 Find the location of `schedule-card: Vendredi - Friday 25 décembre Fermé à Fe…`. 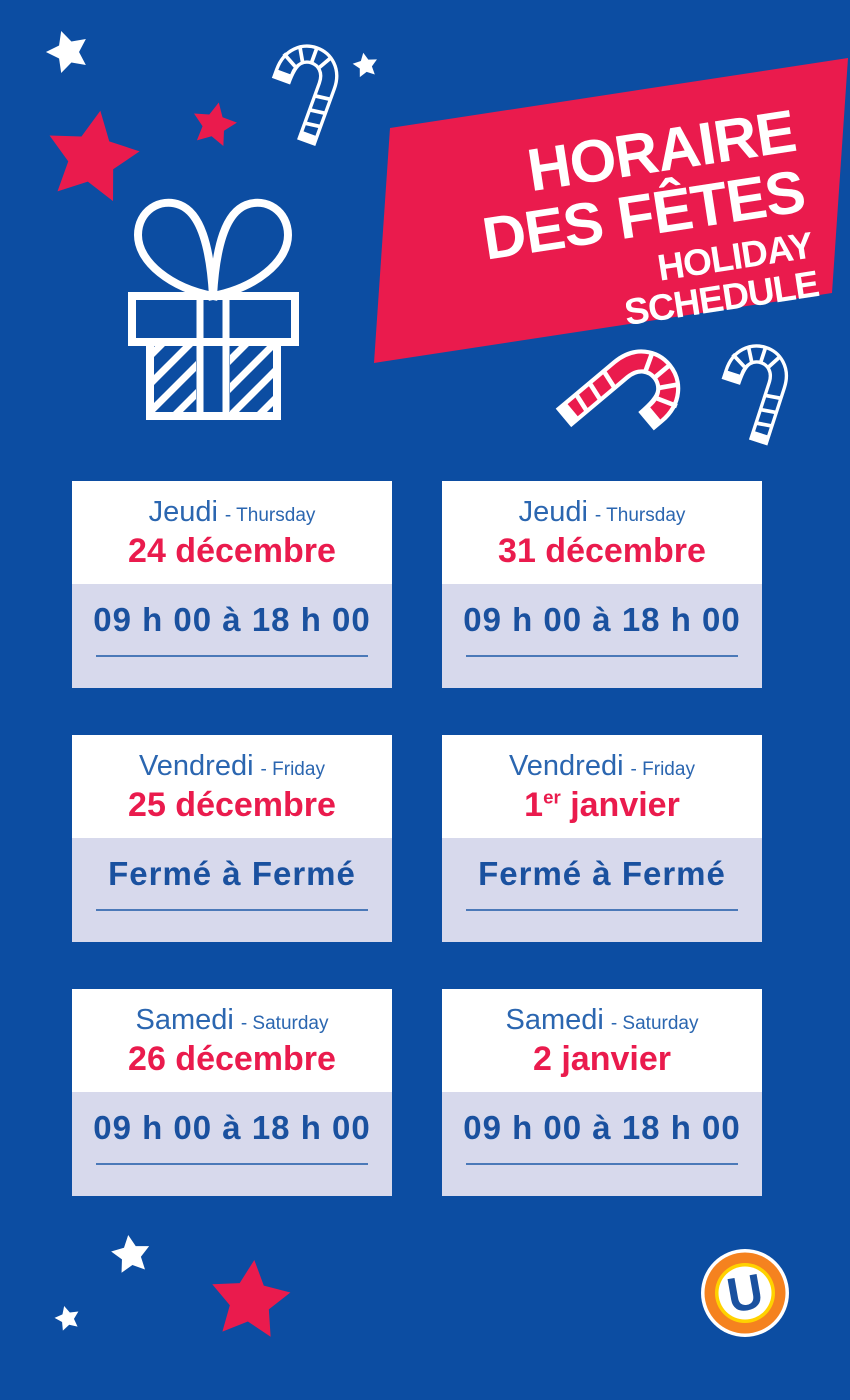

schedule-card: Vendredi - Friday 25 décembre Fermé à Fe… is located at coordinates (232, 838).